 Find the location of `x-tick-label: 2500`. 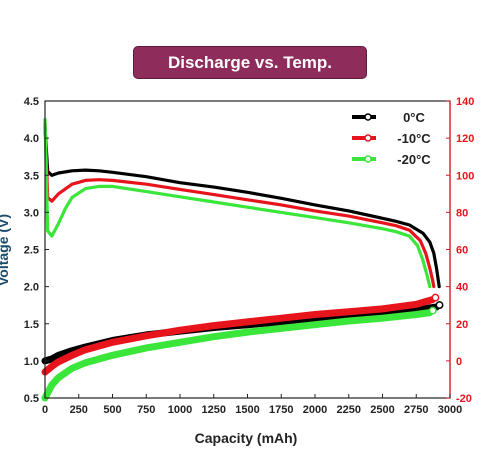

x-tick-label: 2500 is located at coordinates (382, 410).